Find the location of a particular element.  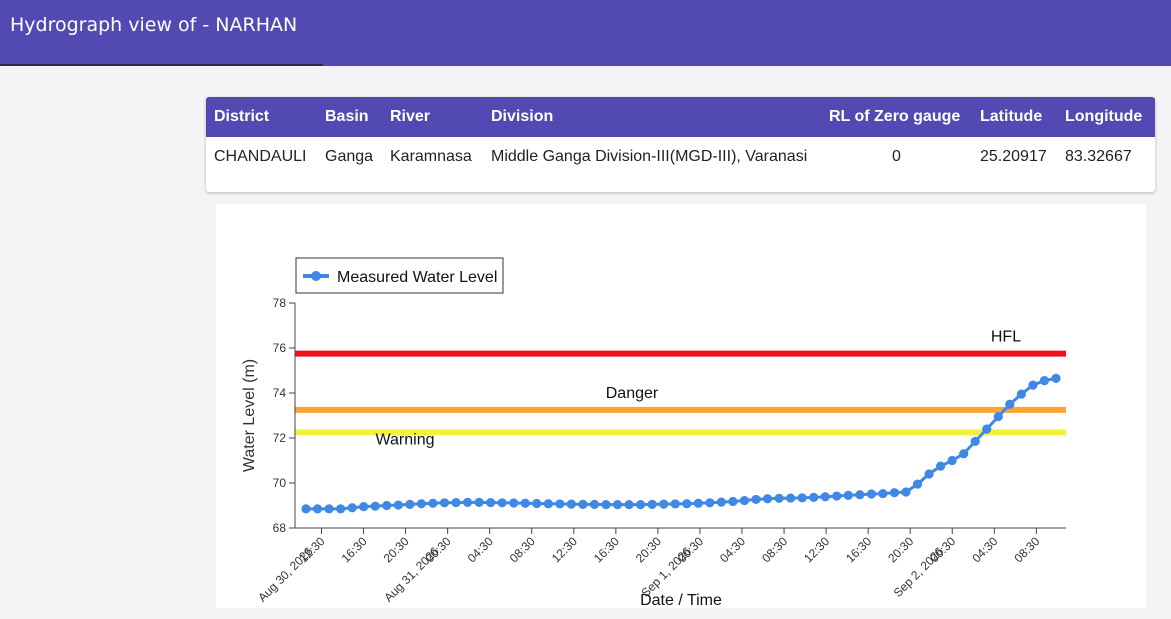

cell-river: Karamnasa is located at coordinates (431, 156).